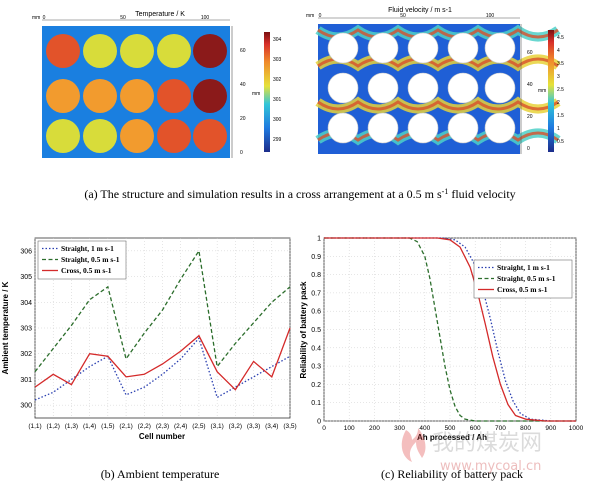 Image resolution: width=600 pixels, height=488 pixels. Describe the element at coordinates (558, 103) in the screenshot. I see `velocity-cb-tick-3: 2` at that location.